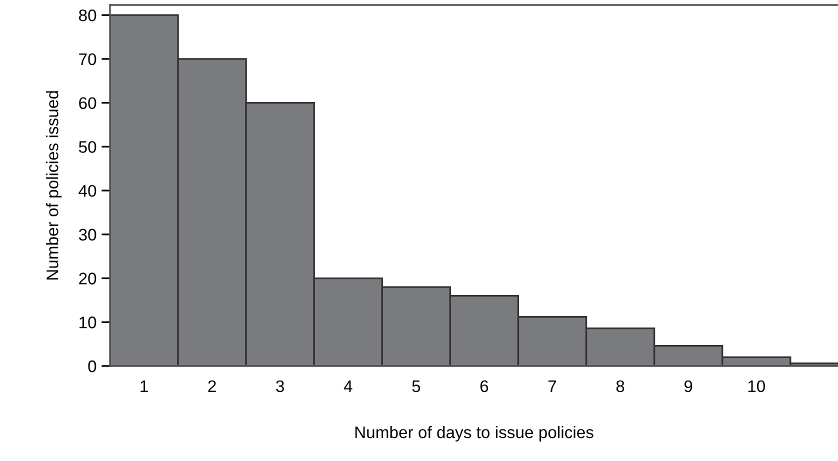 This screenshot has width=838, height=461. What do you see at coordinates (484, 386) in the screenshot?
I see `x-tick-label: 6` at bounding box center [484, 386].